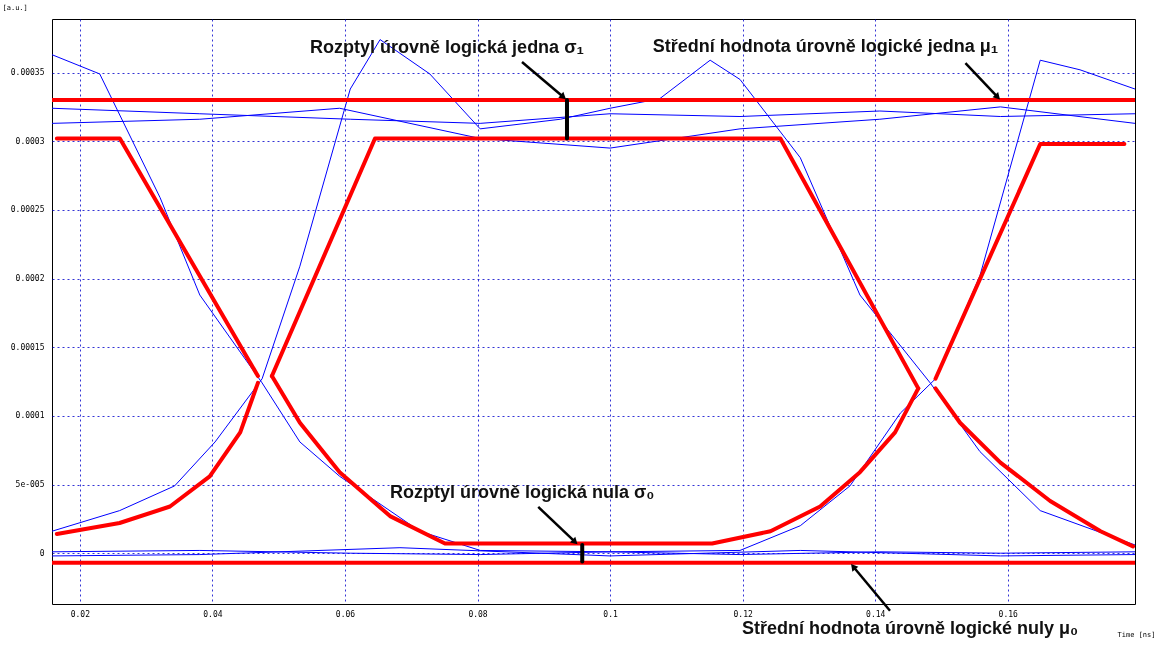 This screenshot has width=1159, height=654. Describe the element at coordinates (30, 279) in the screenshot. I see `y-tick-label: 0.0002` at that location.